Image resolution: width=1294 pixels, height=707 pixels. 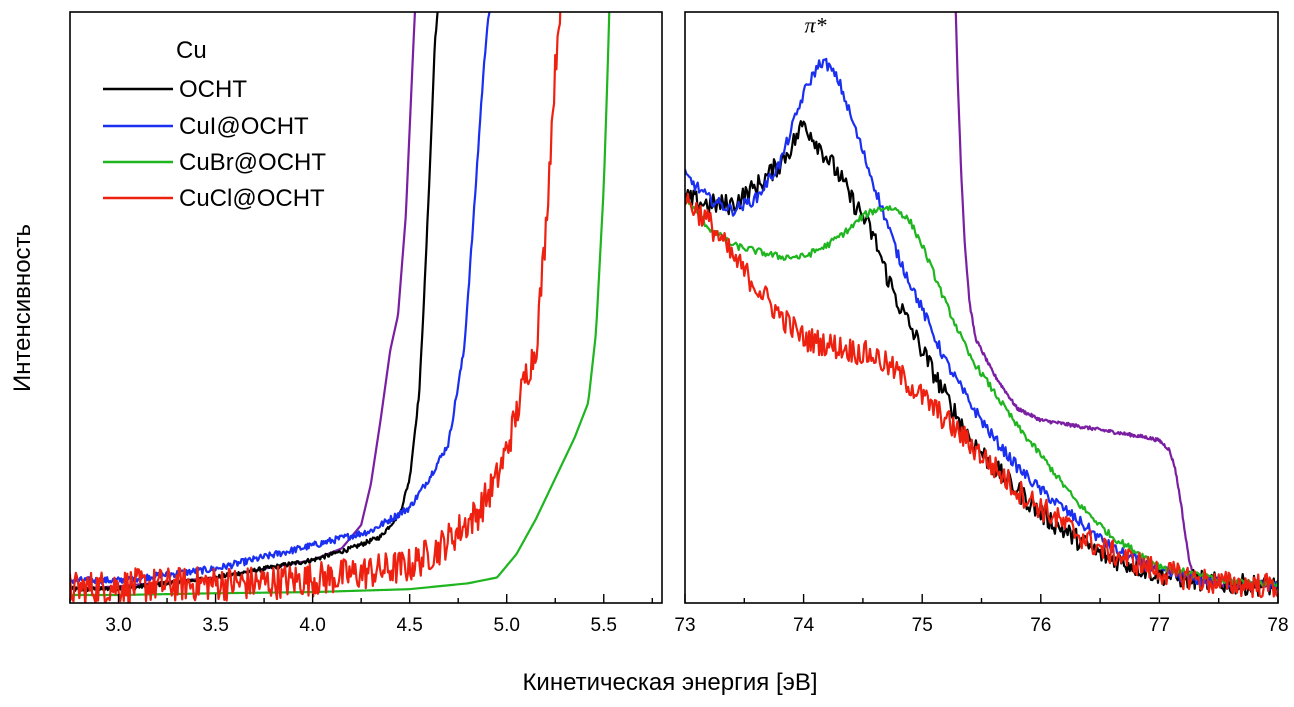 I want to click on x-tick-label-left: 3.0, so click(x=118, y=625).